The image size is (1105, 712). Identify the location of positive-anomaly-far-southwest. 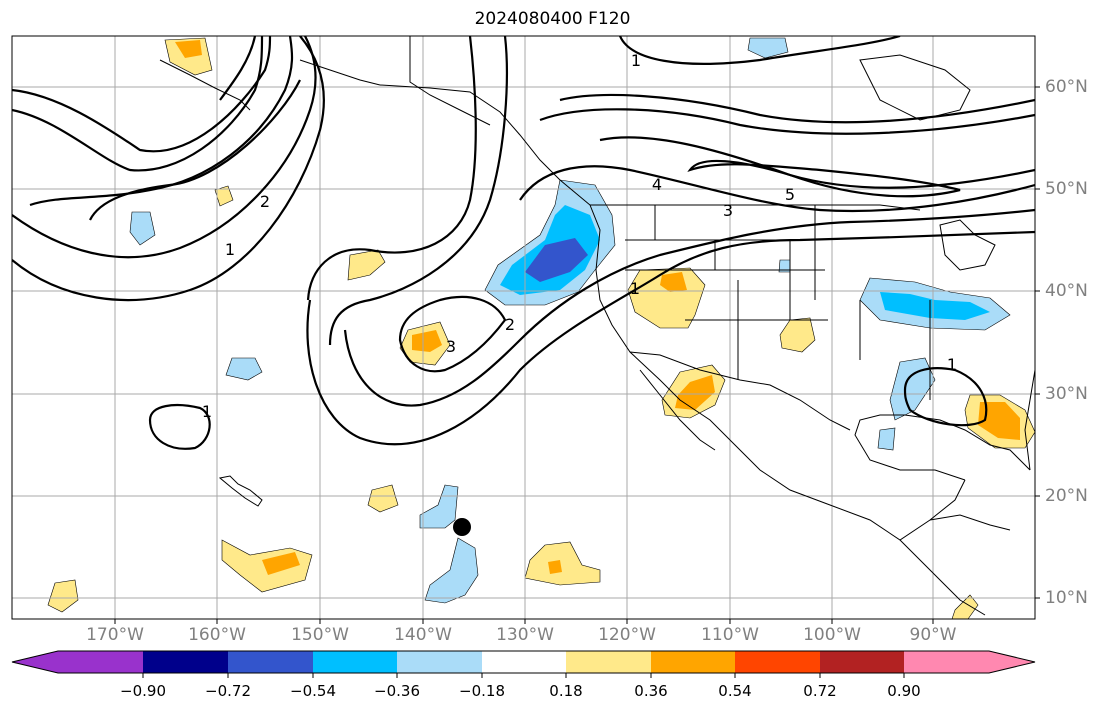
(63, 596).